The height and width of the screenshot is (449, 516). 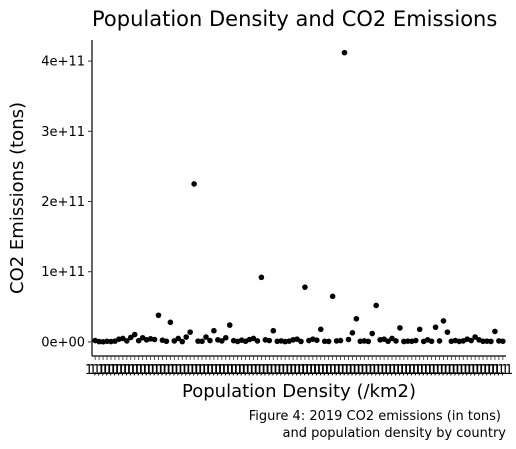 What do you see at coordinates (375, 416) in the screenshot?
I see `caption-line-1: Figure 4: 2019 CO2 emissions (in tons)` at bounding box center [375, 416].